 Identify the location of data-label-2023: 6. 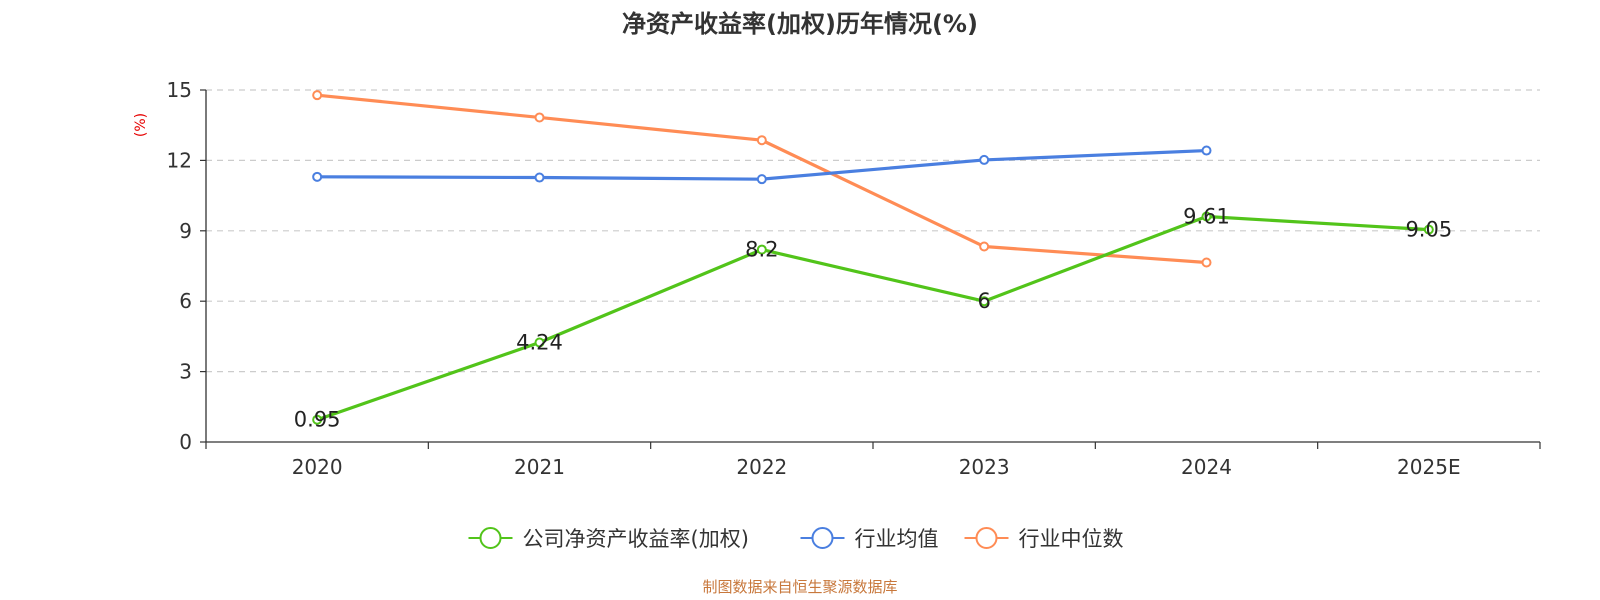
(983, 301).